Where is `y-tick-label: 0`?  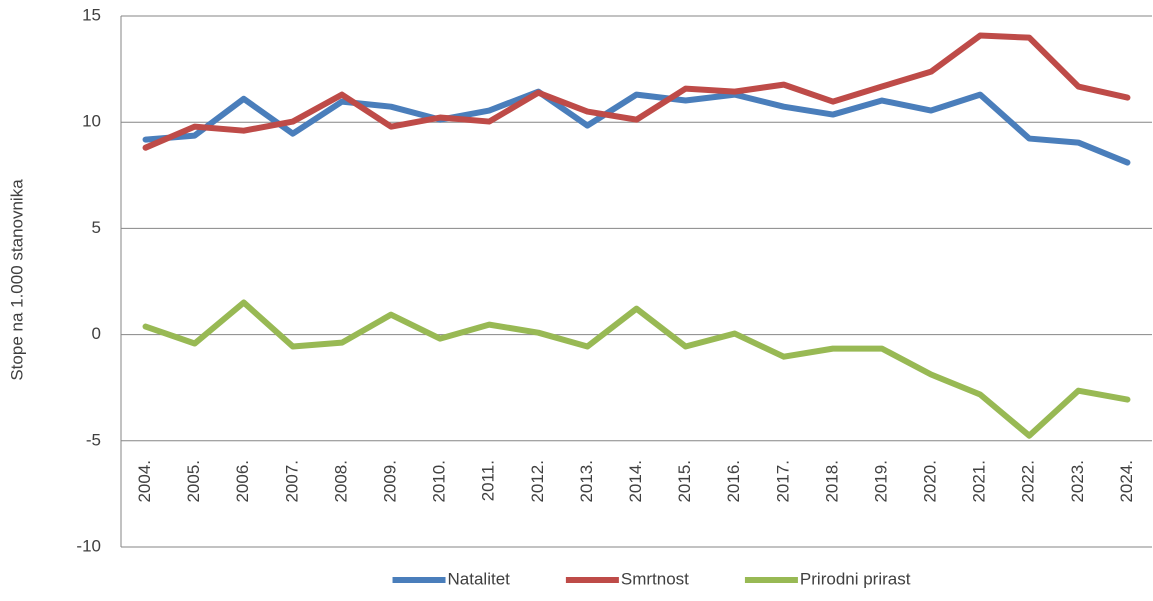 y-tick-label: 0 is located at coordinates (96, 333).